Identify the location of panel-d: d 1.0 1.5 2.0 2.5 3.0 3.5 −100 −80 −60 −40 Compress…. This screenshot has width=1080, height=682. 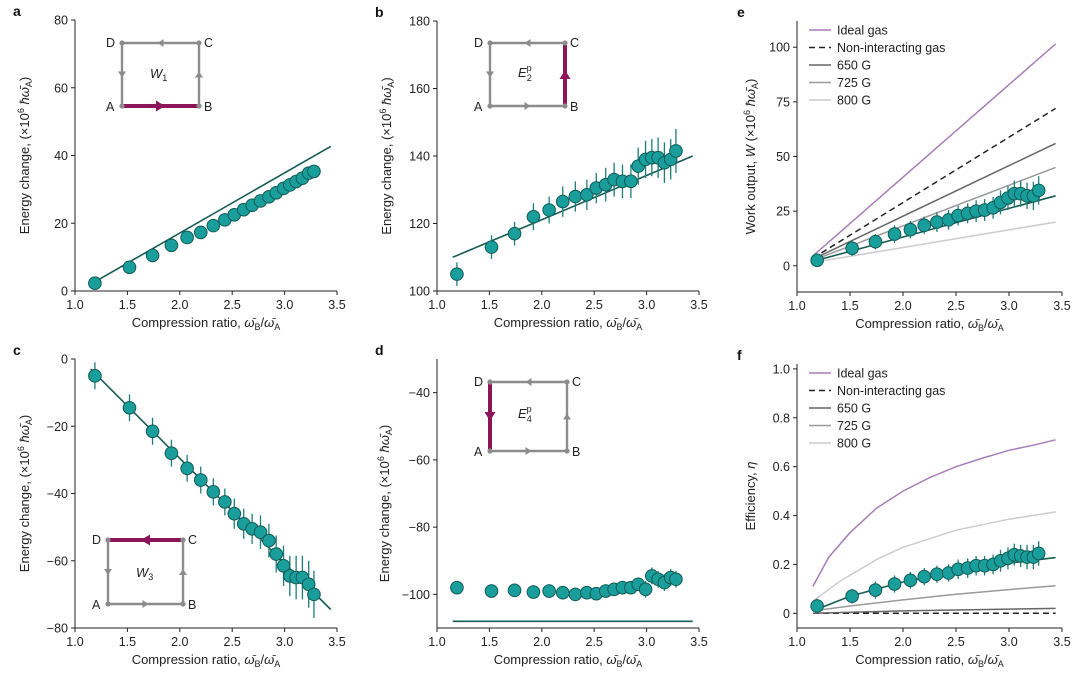
(541, 505).